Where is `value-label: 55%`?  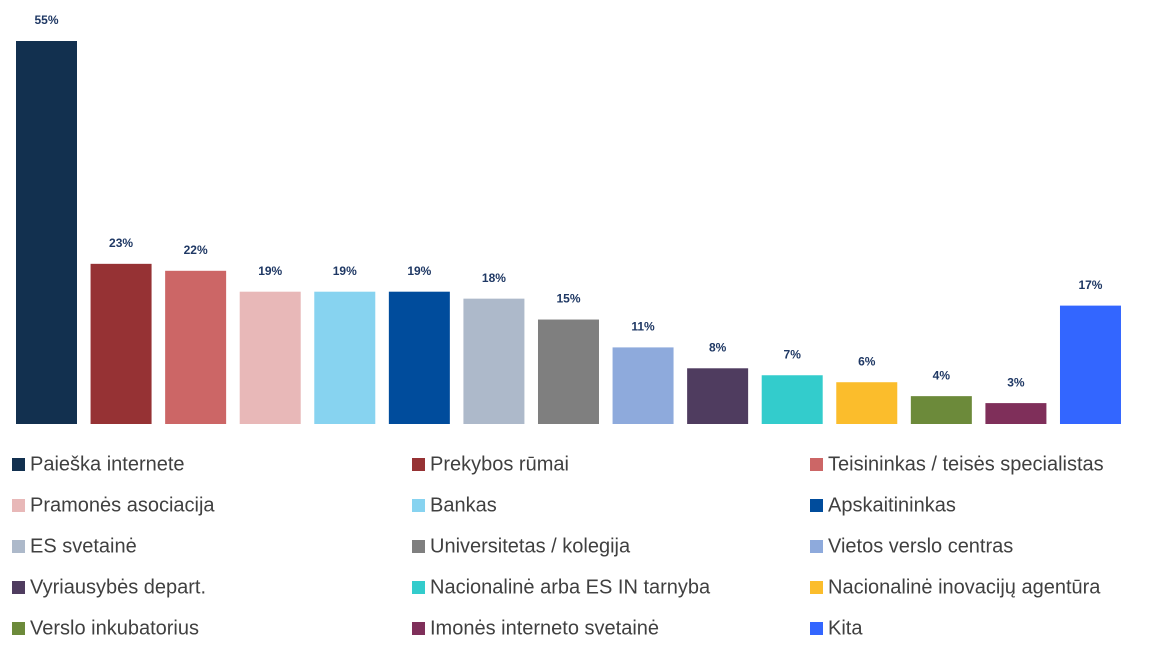 value-label: 55% is located at coordinates (46, 20).